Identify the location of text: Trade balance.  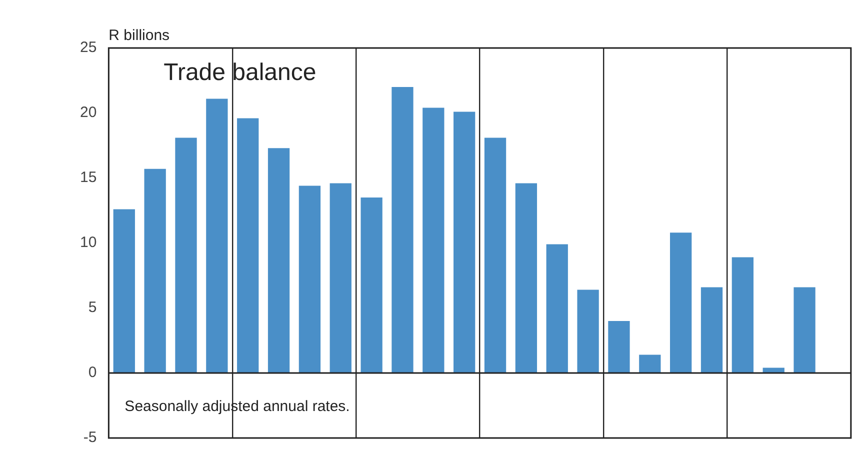
(240, 72).